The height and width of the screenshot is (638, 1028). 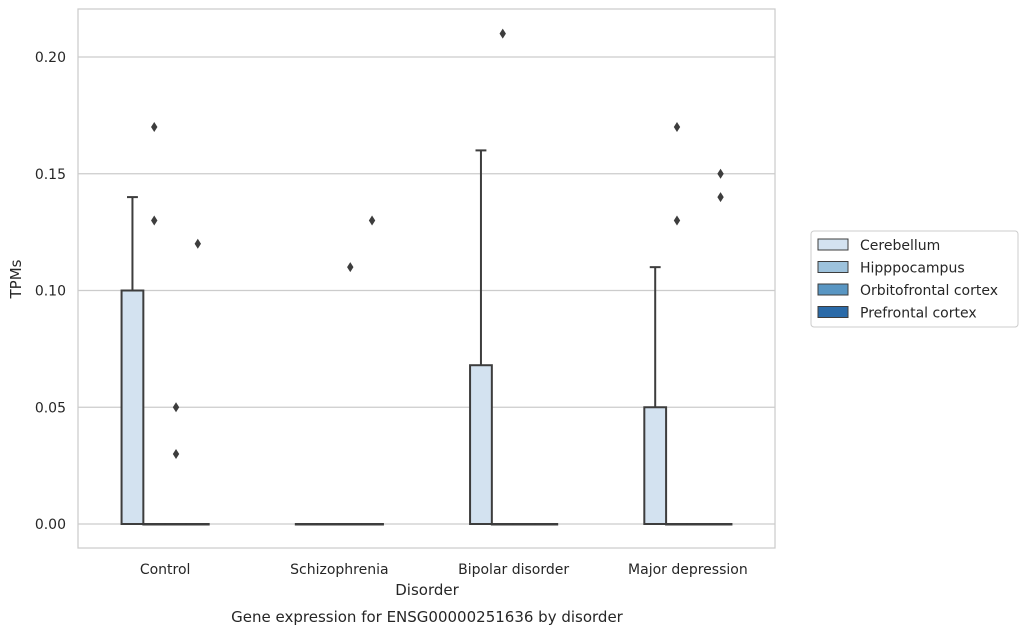 I want to click on y-tick-label: 0.00, so click(x=50, y=525).